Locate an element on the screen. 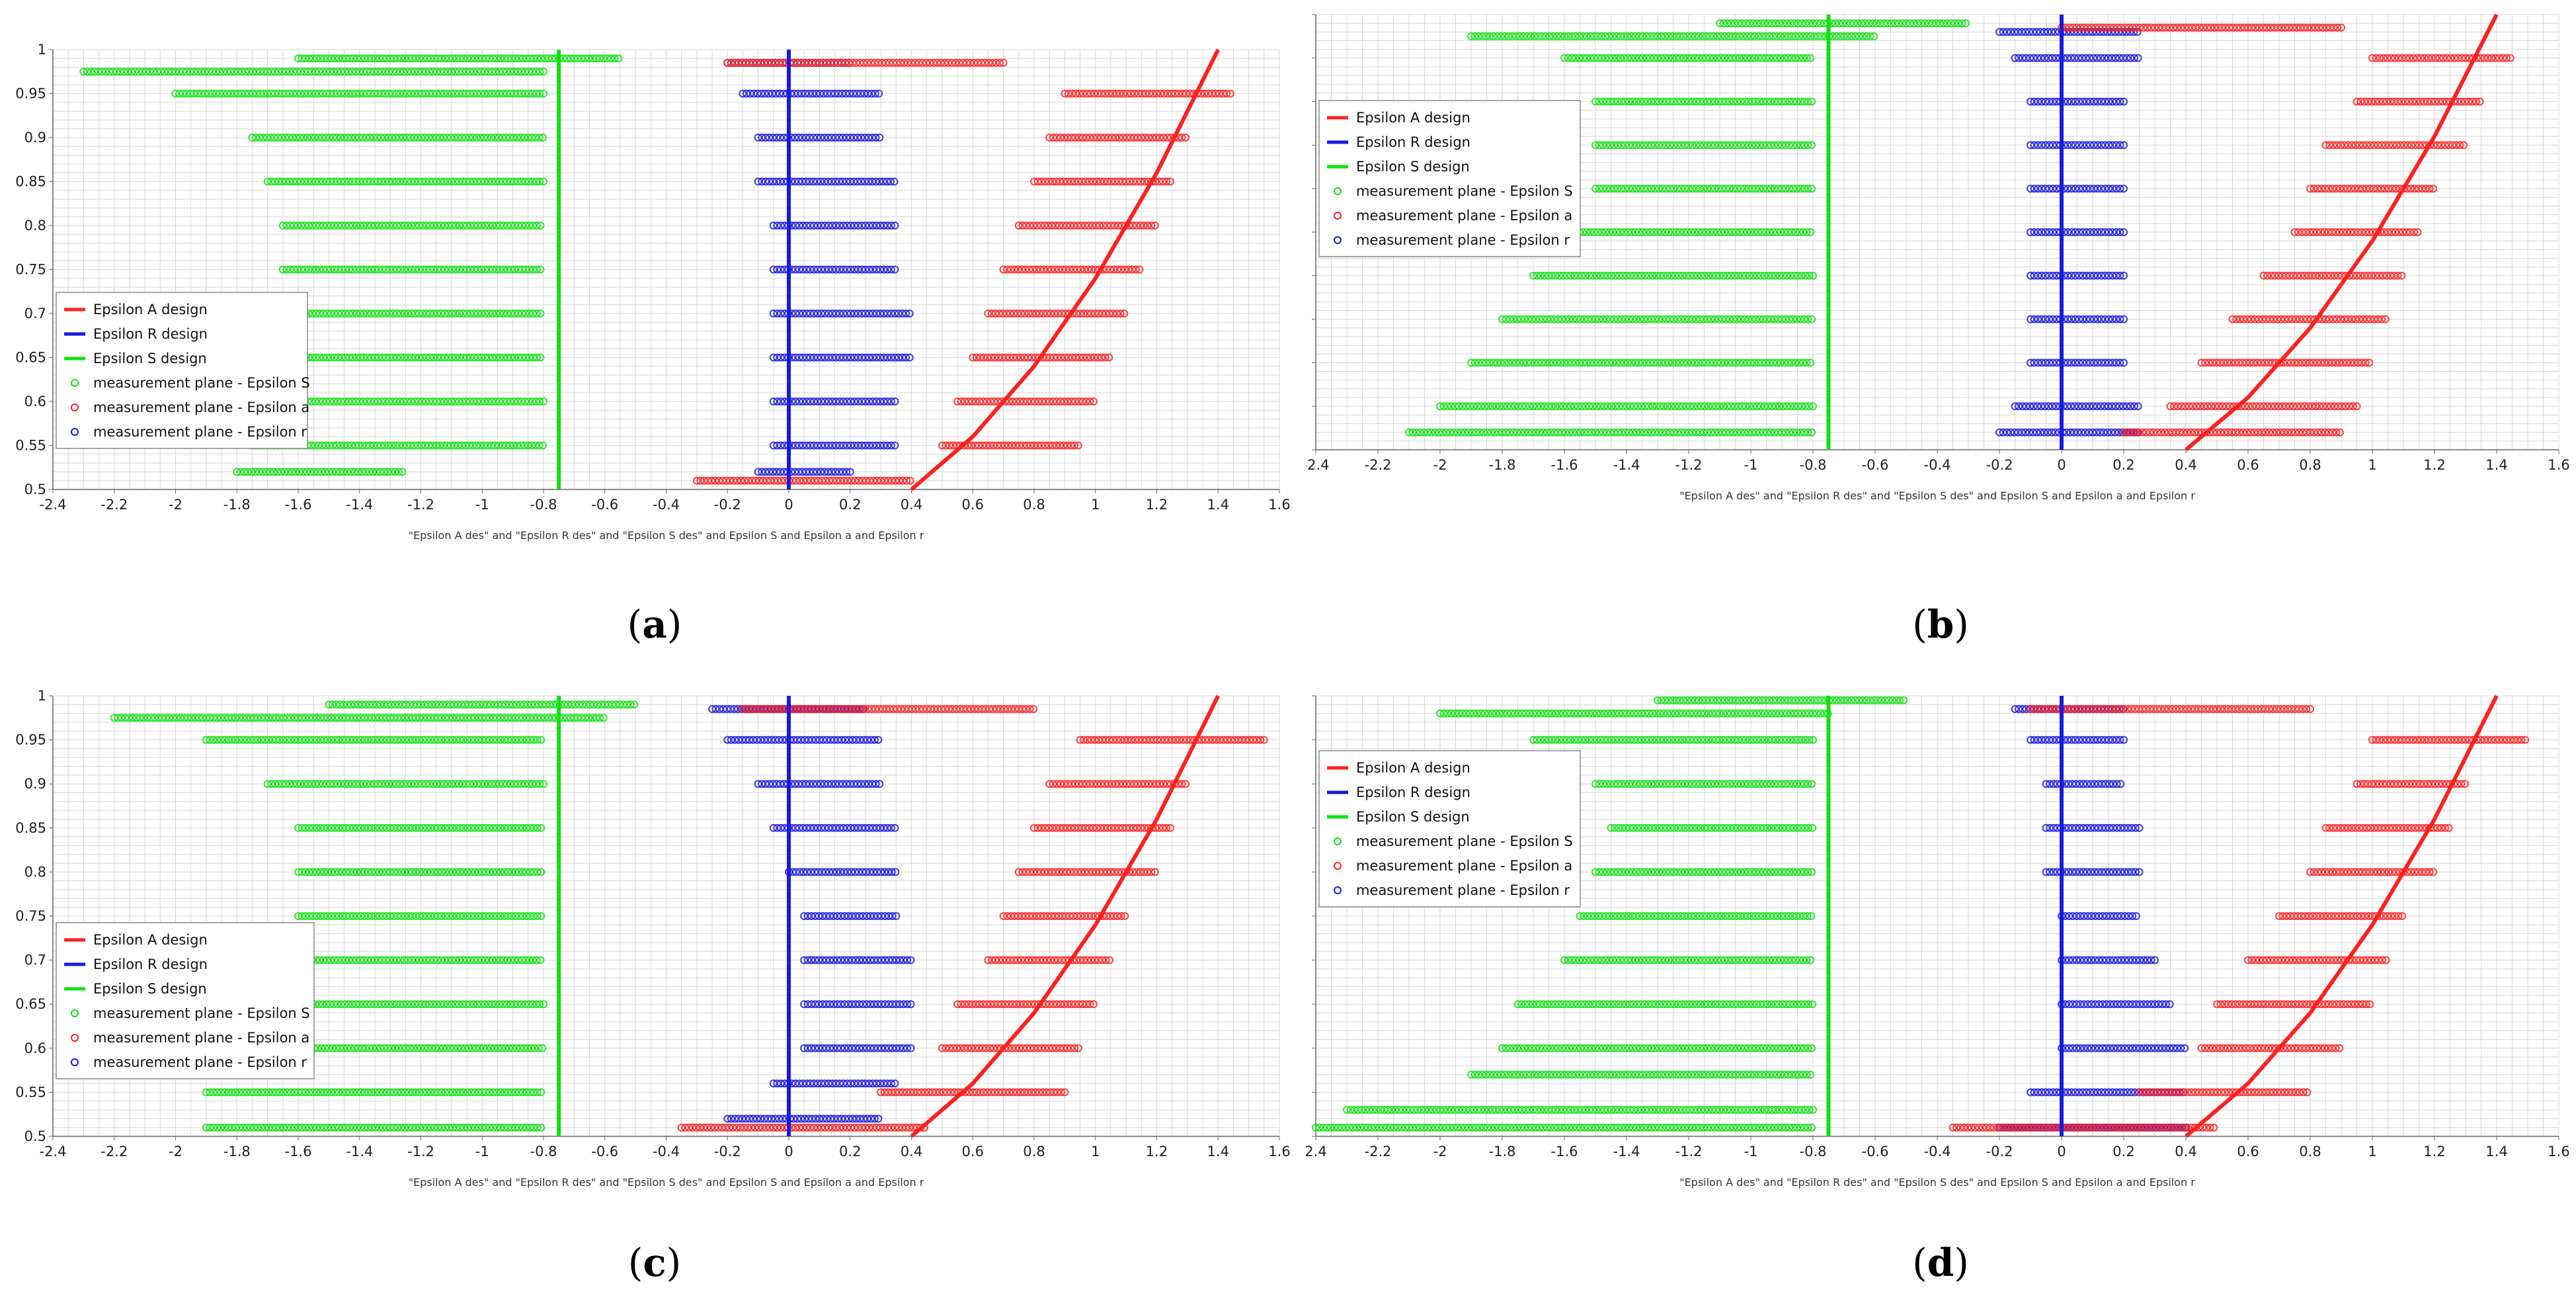 The width and height of the screenshot is (2576, 1303). x-tick-label: 0.6 is located at coordinates (973, 1151).